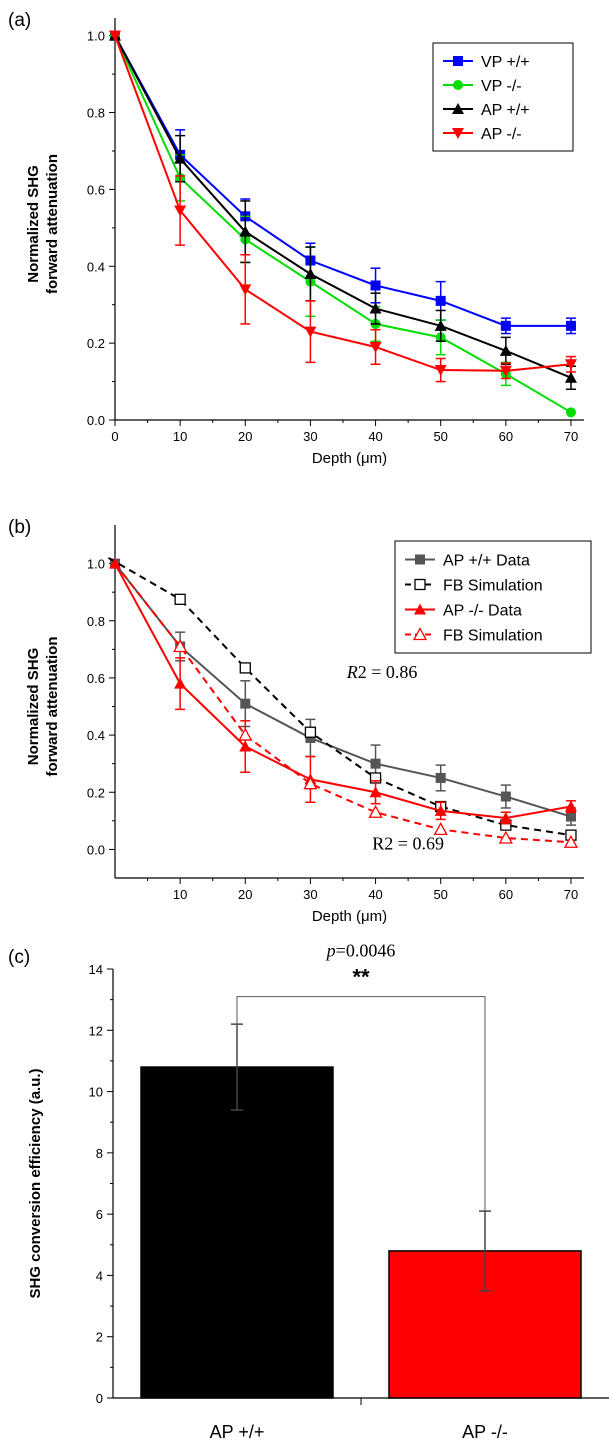 This screenshot has width=611, height=1446. Describe the element at coordinates (571, 894) in the screenshot. I see `x-tick-label: 70` at that location.